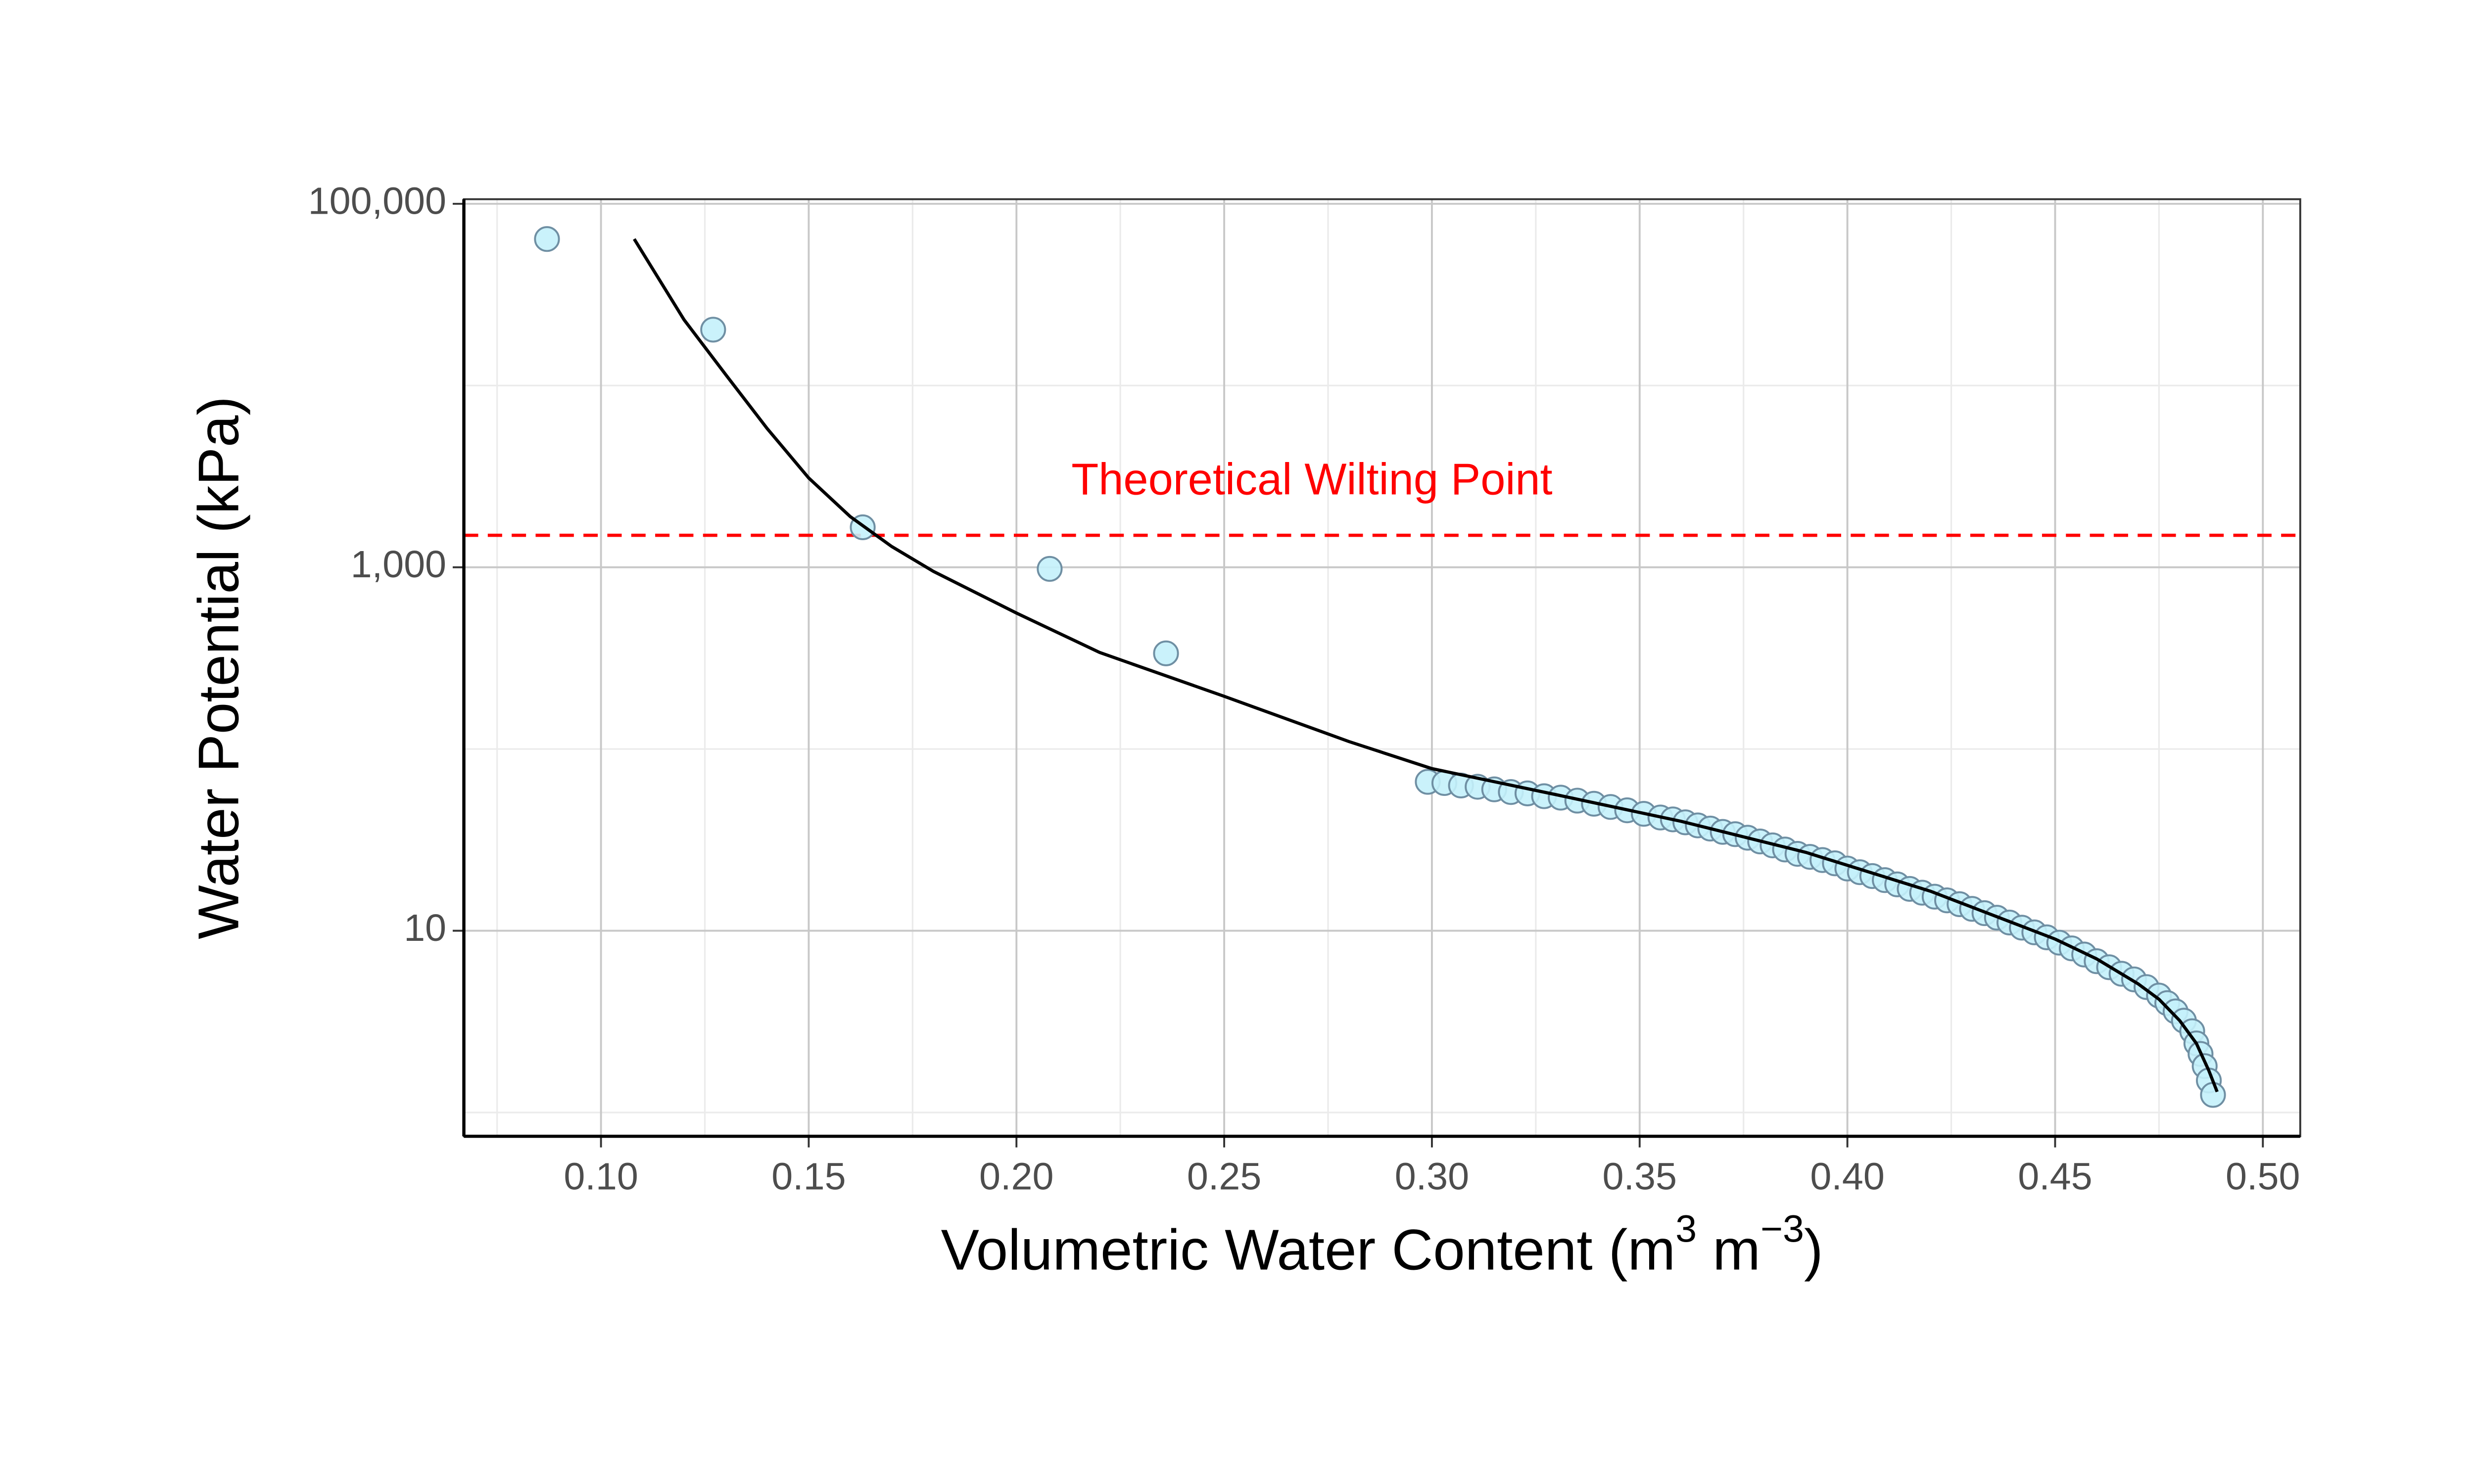 This screenshot has width=2474, height=1484. Describe the element at coordinates (1308, 1249) in the screenshot. I see `x-title-part: Volumetric Water Content (m` at that location.